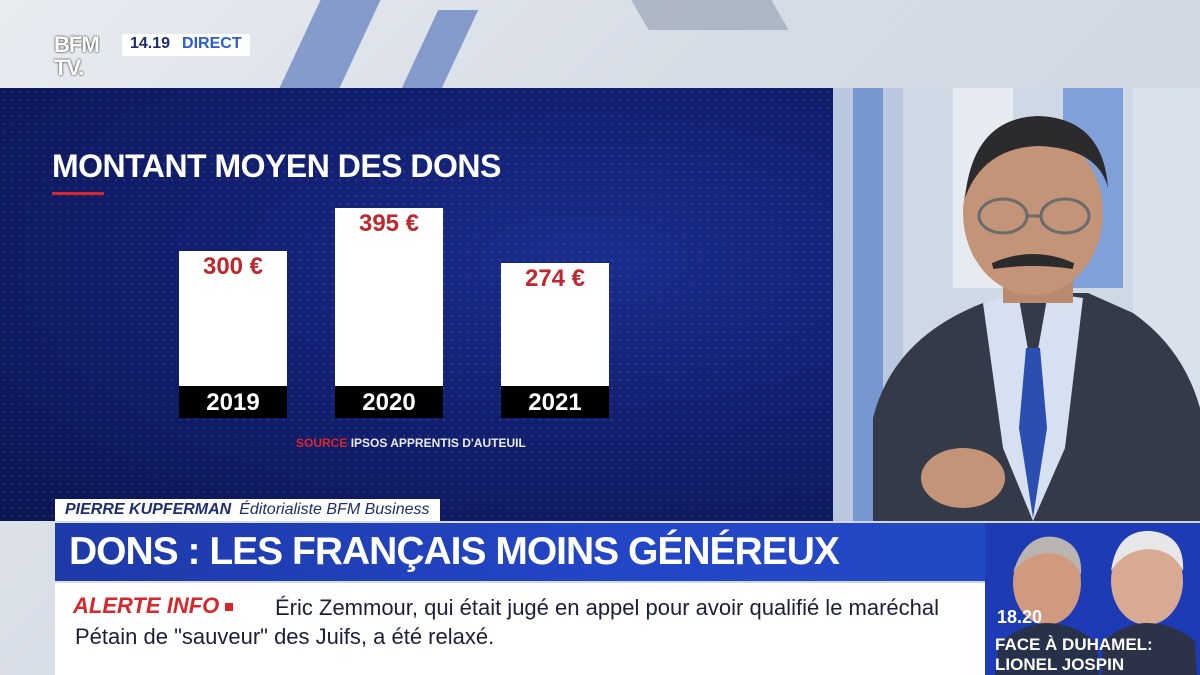 The image size is (1200, 675). Describe the element at coordinates (77, 44) in the screenshot. I see `logo-text-line1: BFM` at that location.